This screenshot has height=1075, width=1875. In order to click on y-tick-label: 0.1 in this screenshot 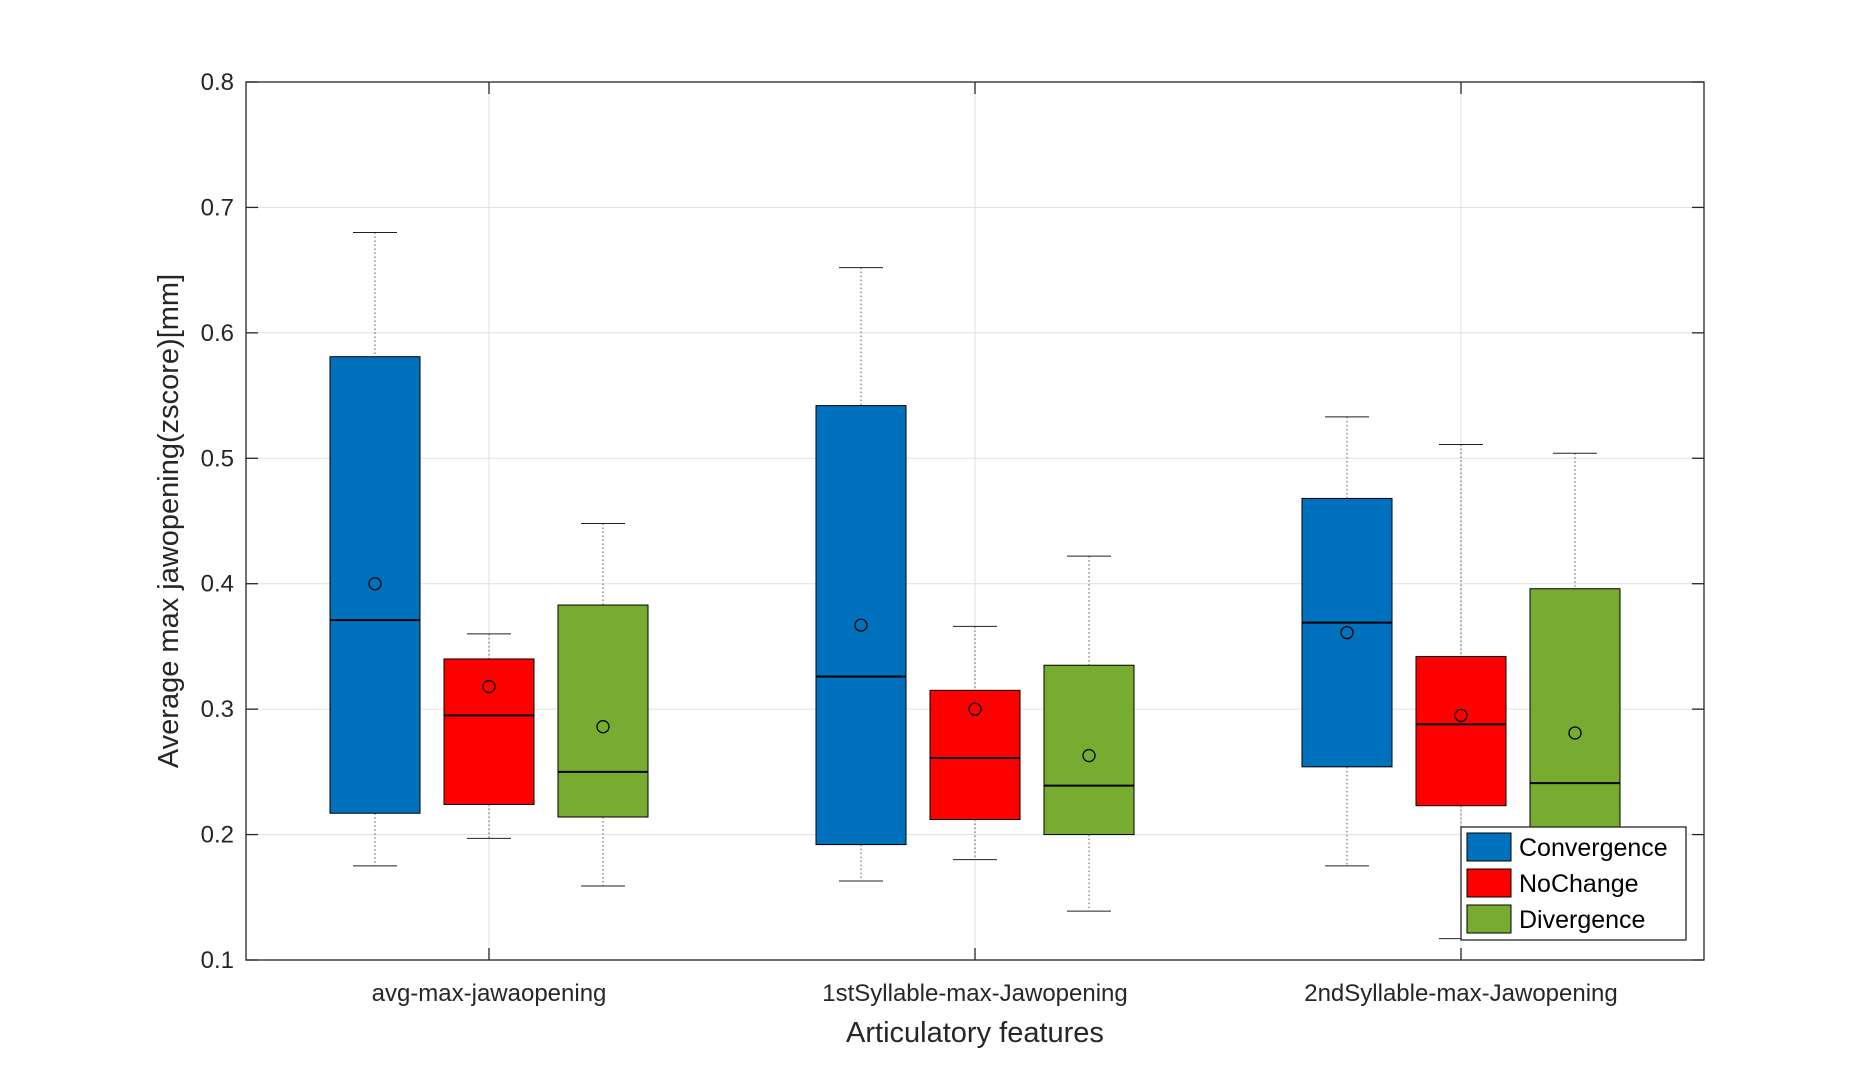, I will do `click(217, 960)`.